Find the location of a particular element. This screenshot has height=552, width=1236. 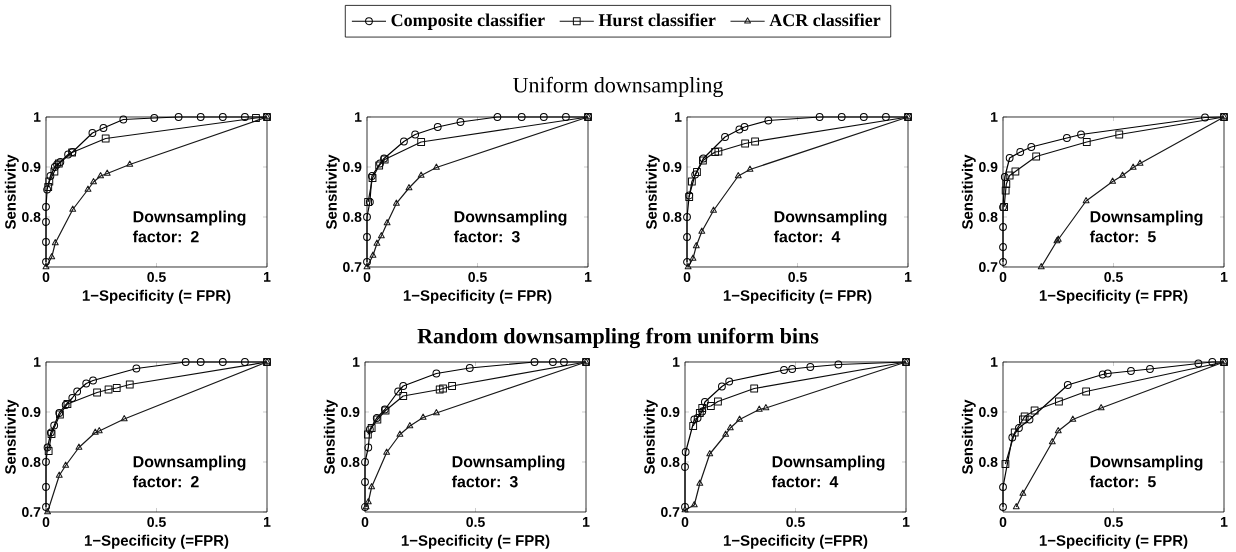

text: Random downsampling from uniform bins is located at coordinates (618, 338).